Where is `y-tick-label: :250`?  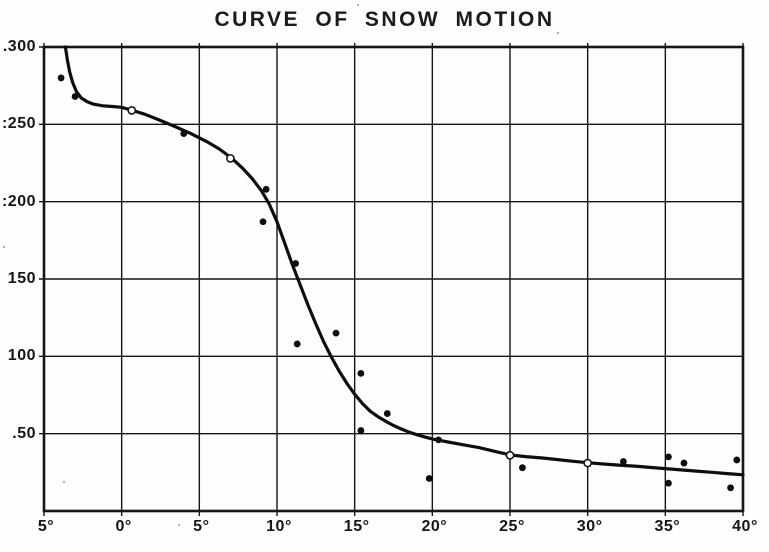
y-tick-label: :250 is located at coordinates (18, 124).